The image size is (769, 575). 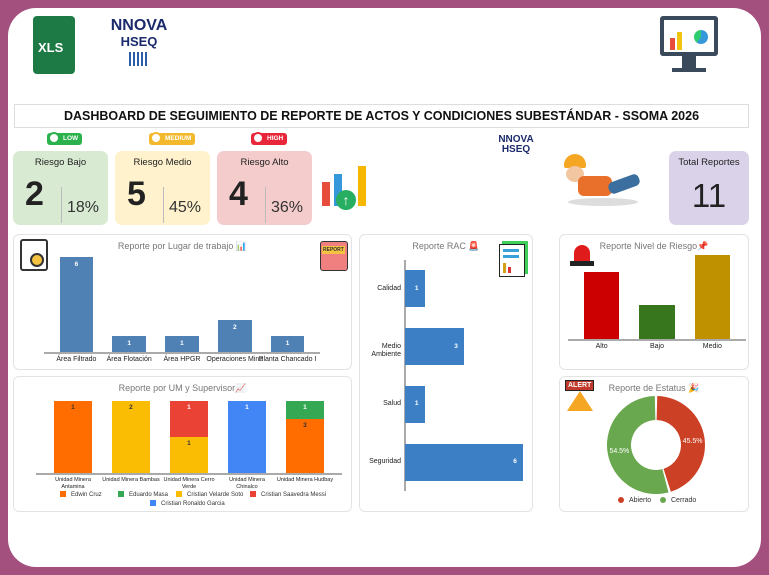 What do you see at coordinates (634, 500) in the screenshot?
I see `legend-item: Abierto` at bounding box center [634, 500].